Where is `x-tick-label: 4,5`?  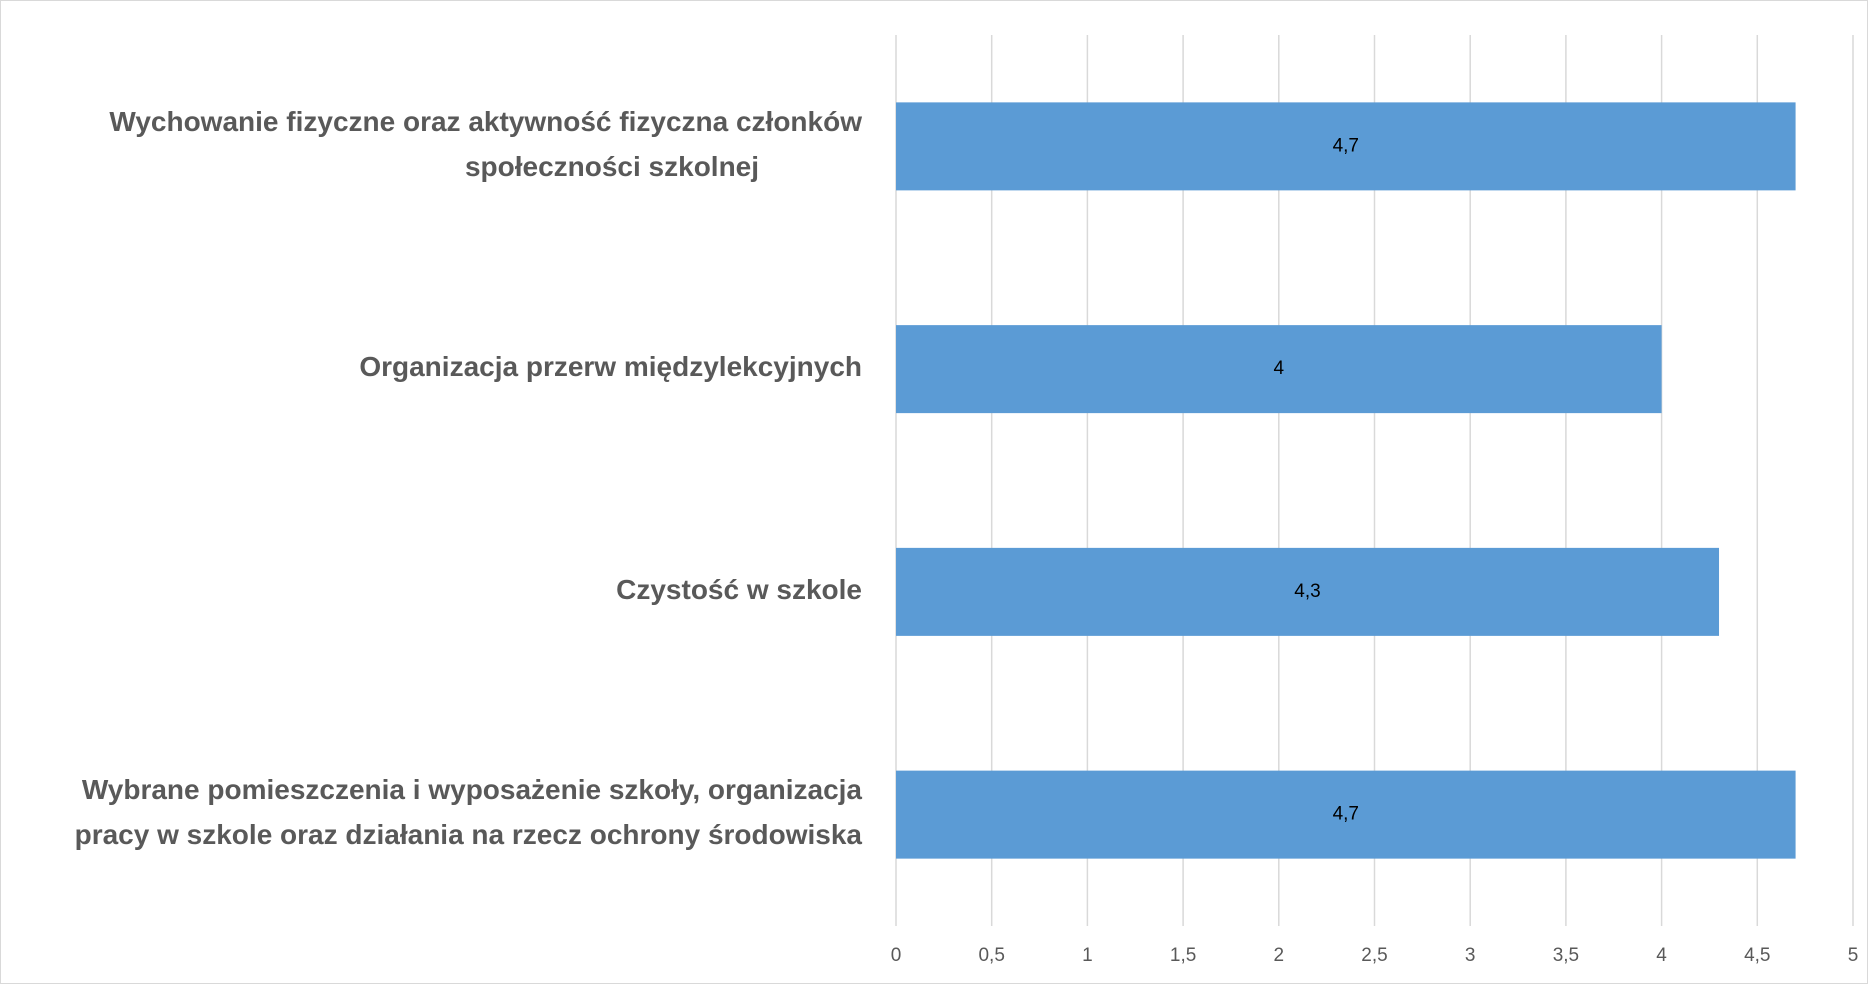
x-tick-label: 4,5 is located at coordinates (1757, 955).